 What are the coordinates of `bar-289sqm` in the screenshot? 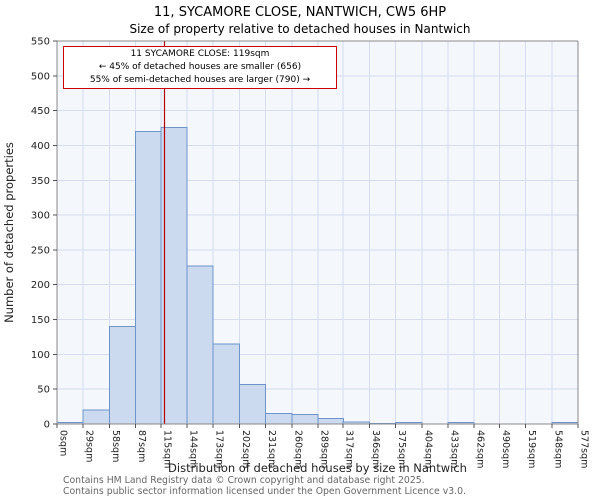 It's located at (330, 421).